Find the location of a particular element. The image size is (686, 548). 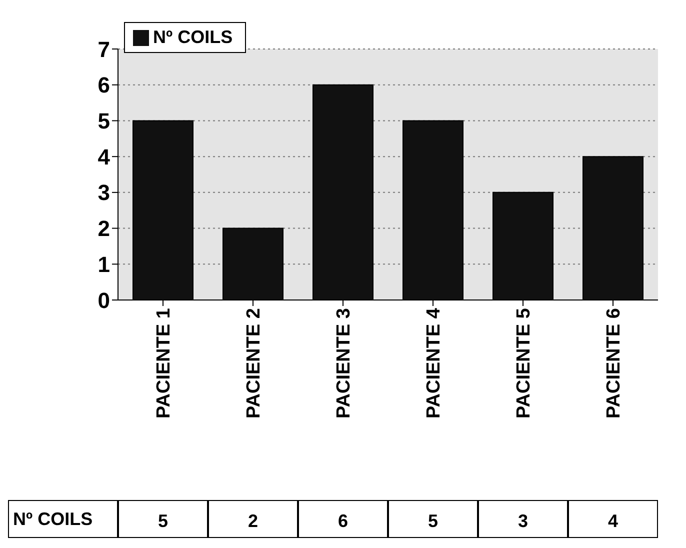

x-tick-label: PACIENTE 4 is located at coordinates (433, 363).